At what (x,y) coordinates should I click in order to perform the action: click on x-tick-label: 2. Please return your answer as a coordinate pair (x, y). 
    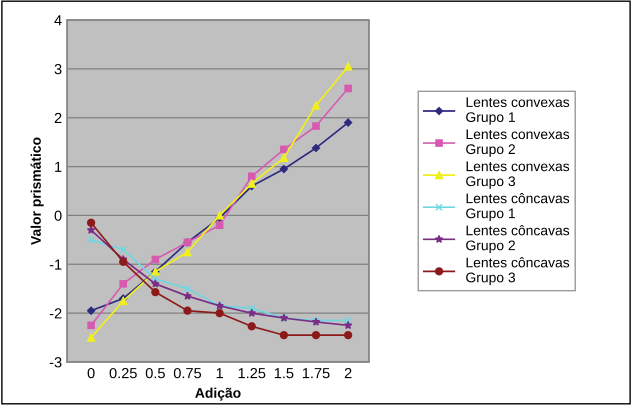
    Looking at the image, I should click on (348, 373).